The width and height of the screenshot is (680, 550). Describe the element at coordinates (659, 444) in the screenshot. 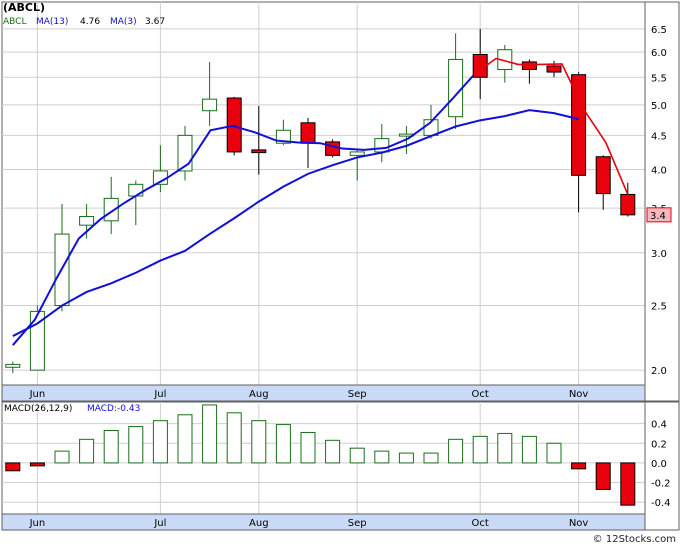

I see `macd-tick-label: 0.2` at that location.